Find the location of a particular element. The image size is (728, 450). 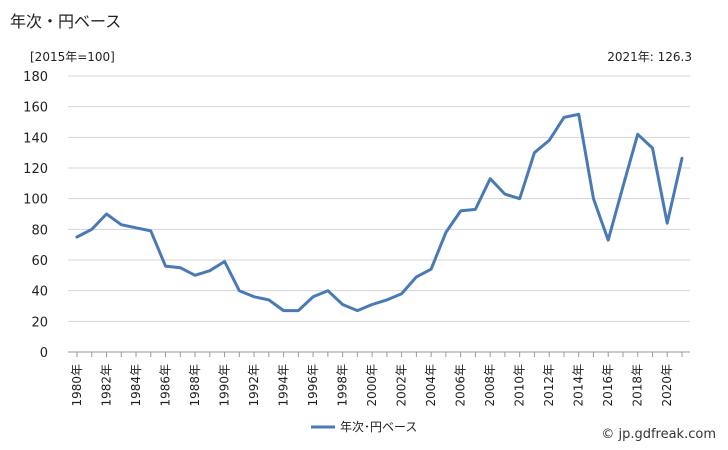

x-tick-label: 1994年 is located at coordinates (284, 385).